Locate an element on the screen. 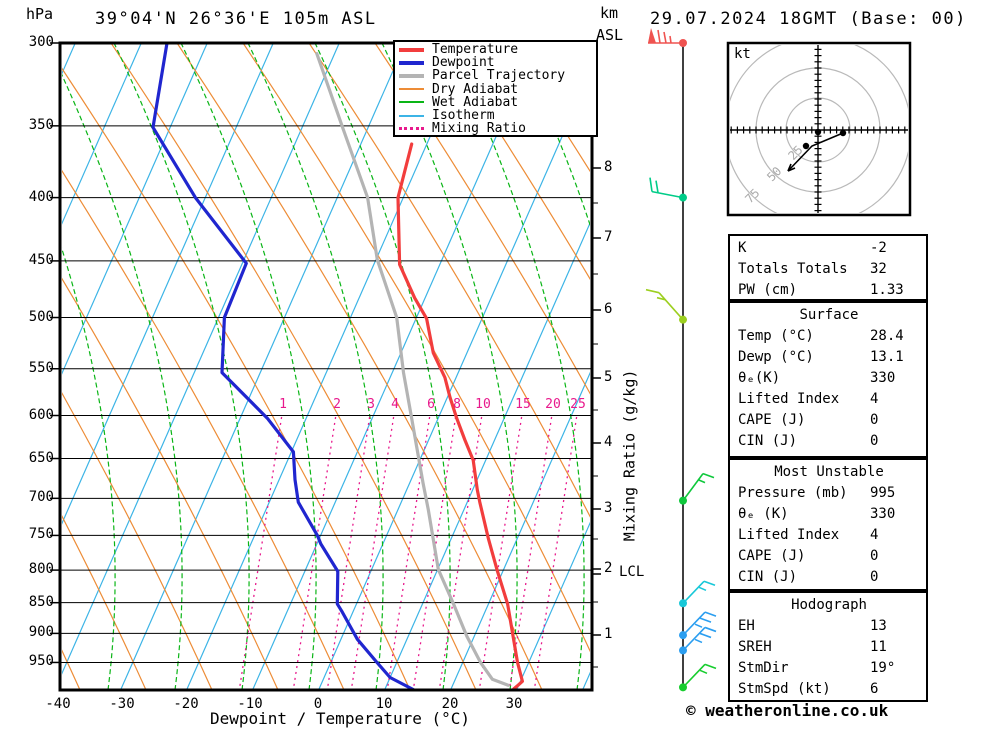 The height and width of the screenshot is (733, 1000). row-value: 19° is located at coordinates (883, 668).